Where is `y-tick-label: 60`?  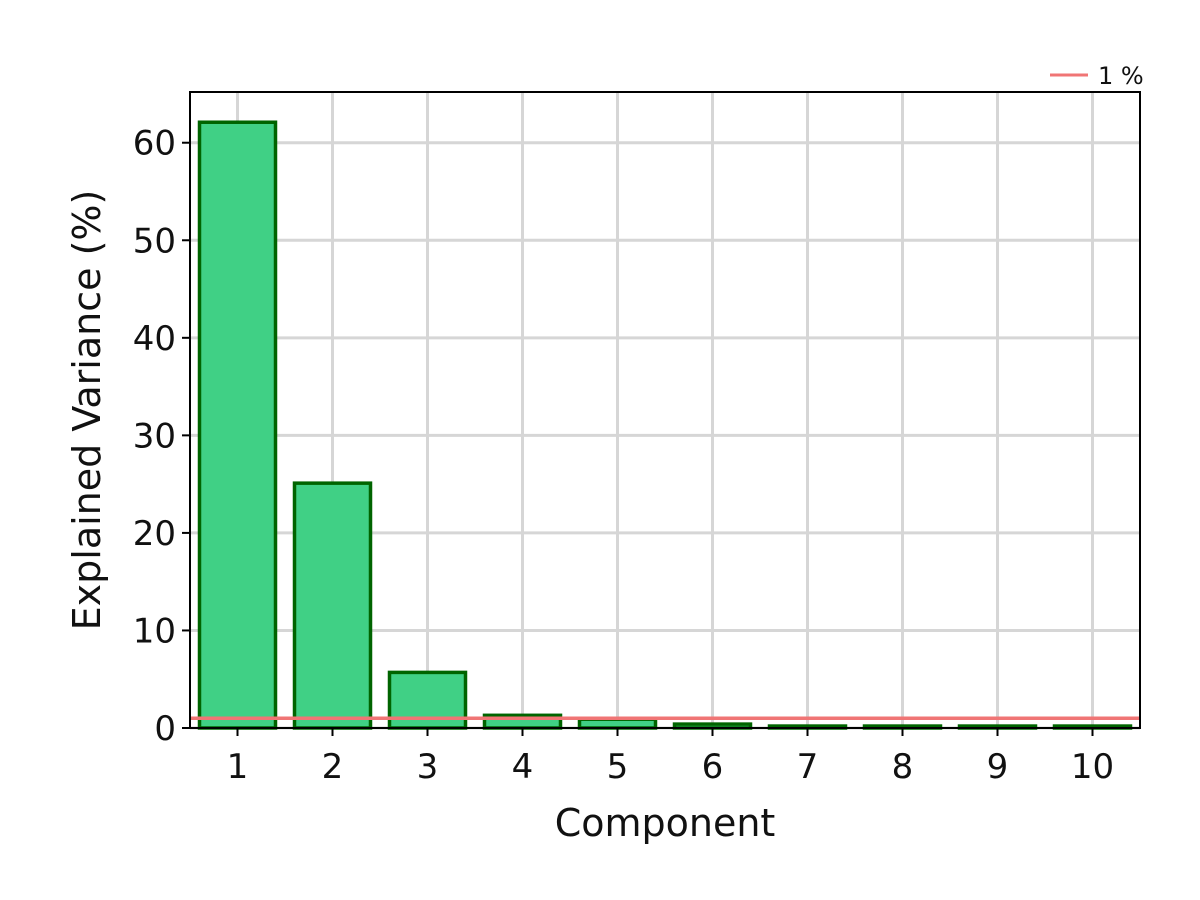 y-tick-label: 60 is located at coordinates (154, 144).